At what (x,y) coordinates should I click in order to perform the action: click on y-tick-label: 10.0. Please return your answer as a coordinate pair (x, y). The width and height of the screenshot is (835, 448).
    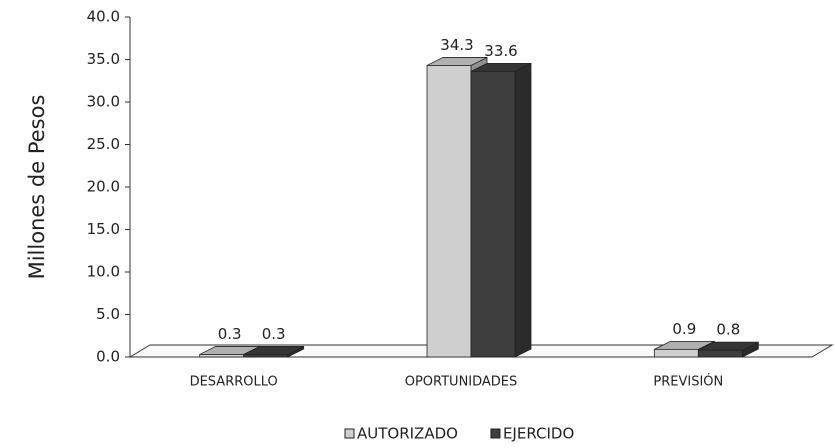
    Looking at the image, I should click on (103, 272).